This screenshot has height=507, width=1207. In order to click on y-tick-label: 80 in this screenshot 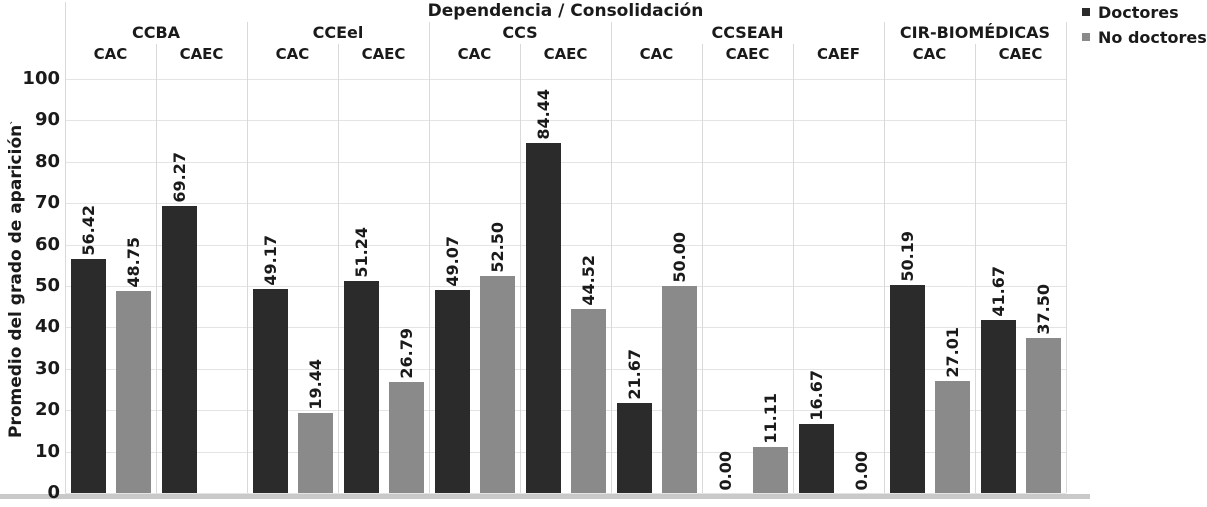, I will do `click(47, 161)`.